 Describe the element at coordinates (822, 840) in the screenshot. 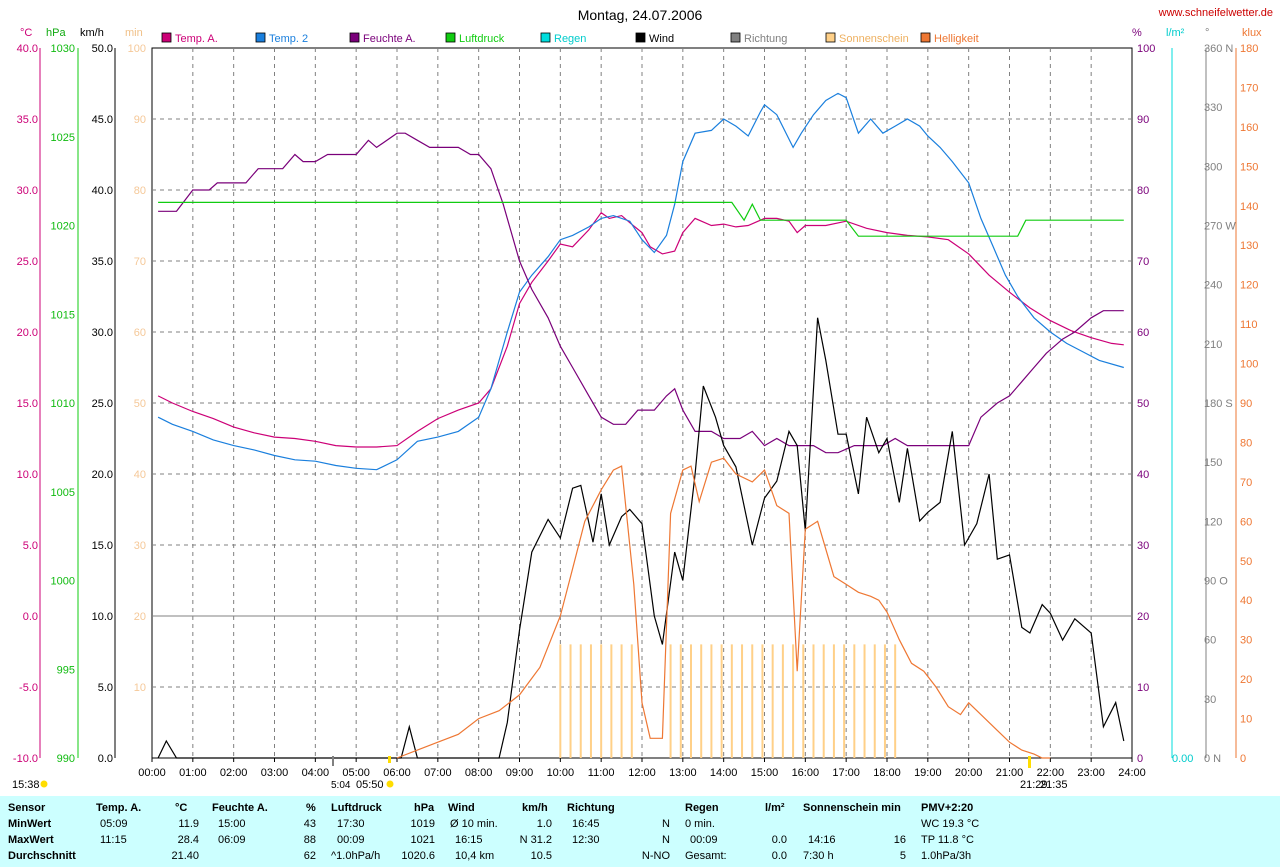

I see `stats-sonne-time: 14:16` at that location.